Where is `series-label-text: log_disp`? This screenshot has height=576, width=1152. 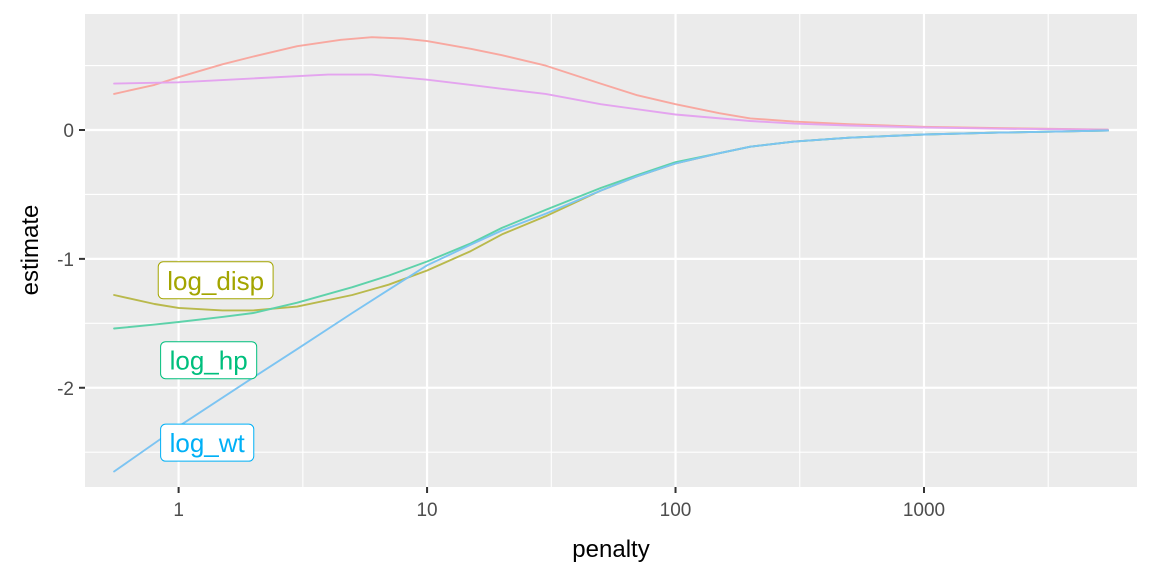 series-label-text: log_disp is located at coordinates (215, 281).